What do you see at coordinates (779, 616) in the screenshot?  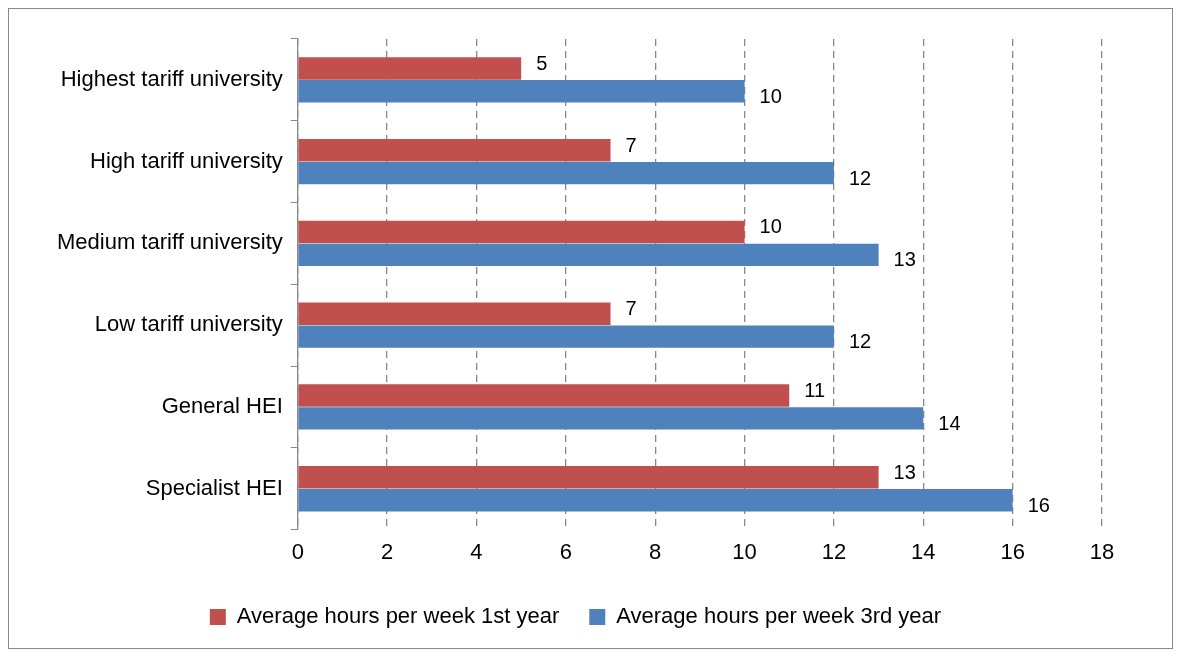 I see `legend-label: Average hours per week 3rd year` at bounding box center [779, 616].